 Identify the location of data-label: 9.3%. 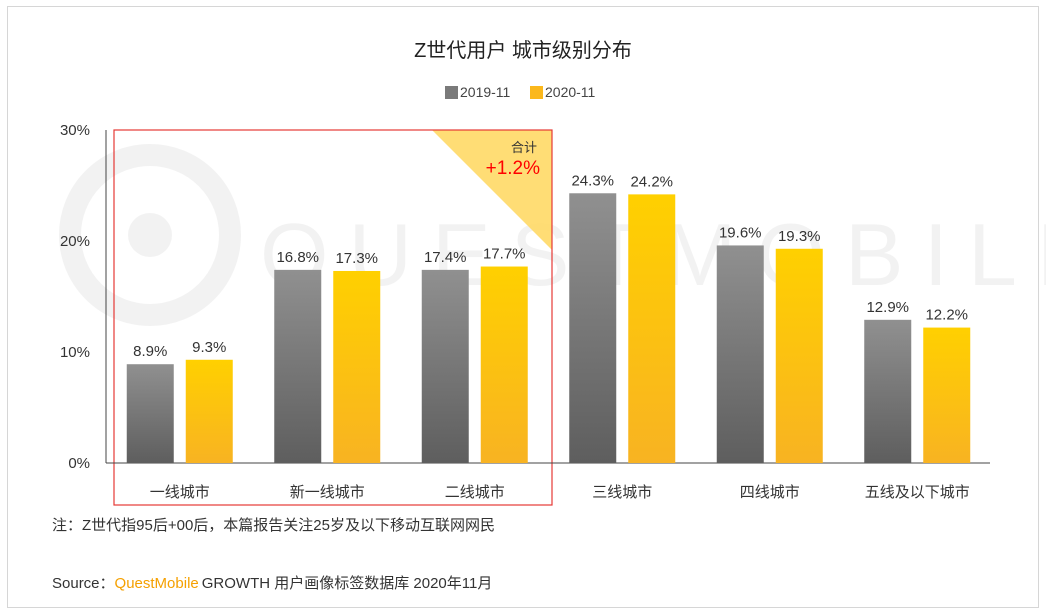
(209, 347).